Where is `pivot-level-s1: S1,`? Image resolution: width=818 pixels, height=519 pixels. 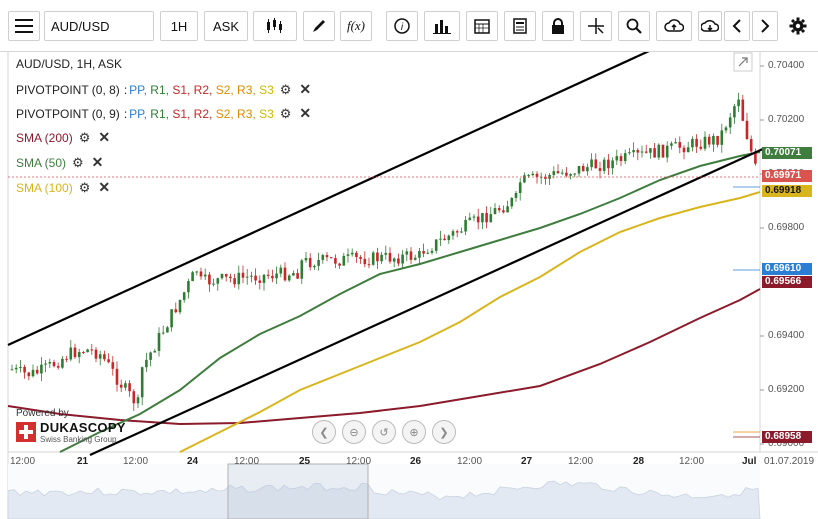 pivot-level-s1: S1, is located at coordinates (183, 89).